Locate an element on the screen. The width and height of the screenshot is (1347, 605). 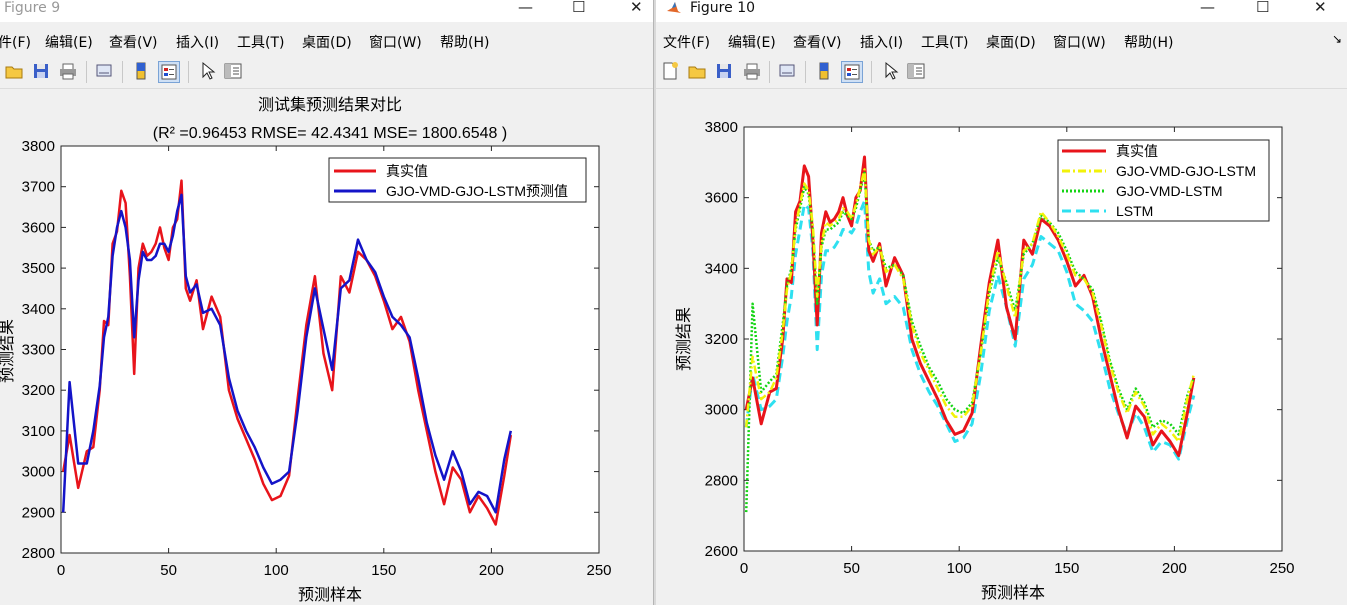
x-tick-label: 150 is located at coordinates (1066, 568).